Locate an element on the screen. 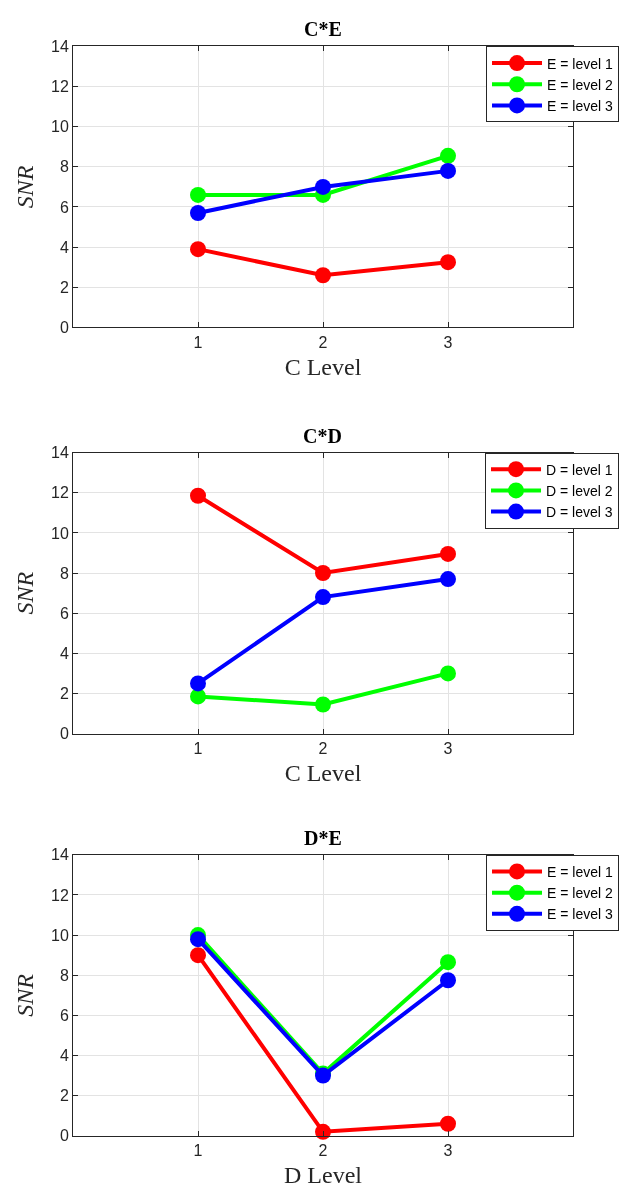 Image resolution: width=624 pixels, height=1201 pixels. legend-label: D = level 1 is located at coordinates (579, 469).